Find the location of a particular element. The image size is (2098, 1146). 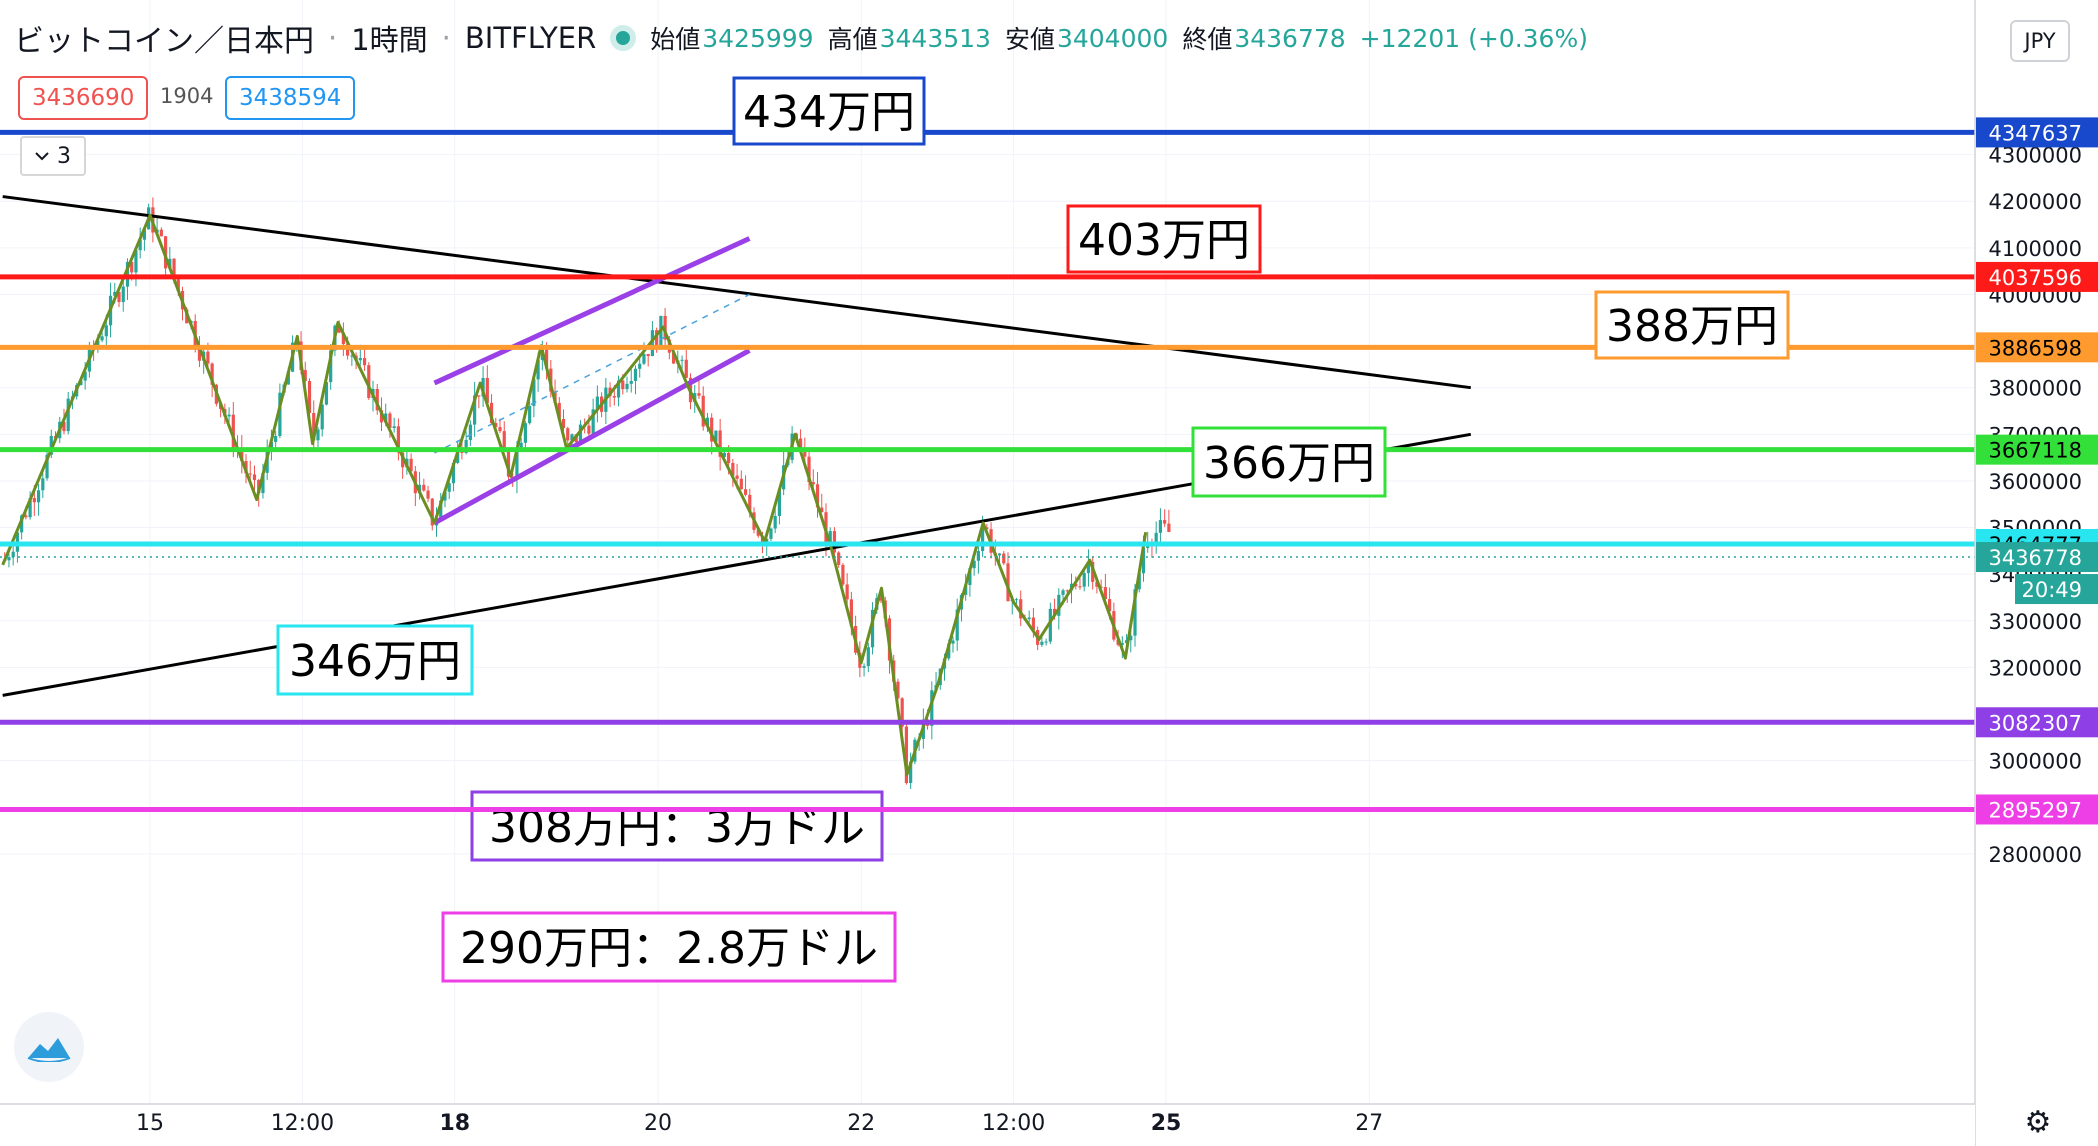

low-value: 3404000 is located at coordinates (1112, 38).